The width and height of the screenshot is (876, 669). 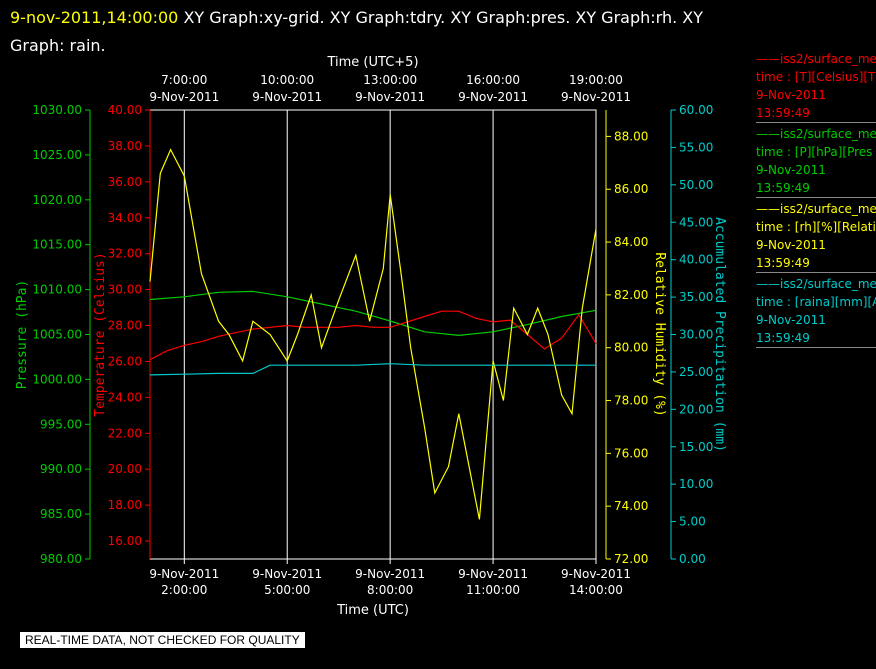 What do you see at coordinates (125, 218) in the screenshot?
I see `temperature-tick-label: 34.00` at bounding box center [125, 218].